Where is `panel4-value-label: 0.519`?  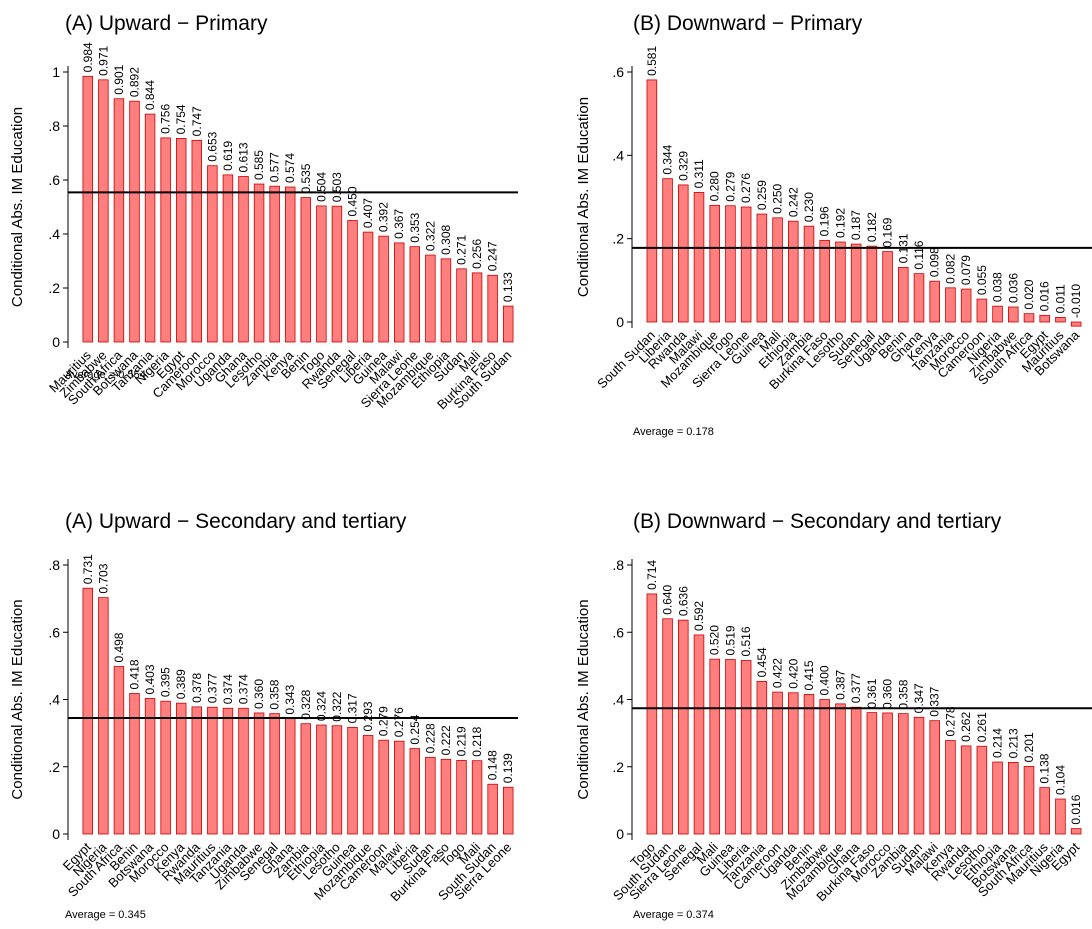
panel4-value-label: 0.519 is located at coordinates (730, 640).